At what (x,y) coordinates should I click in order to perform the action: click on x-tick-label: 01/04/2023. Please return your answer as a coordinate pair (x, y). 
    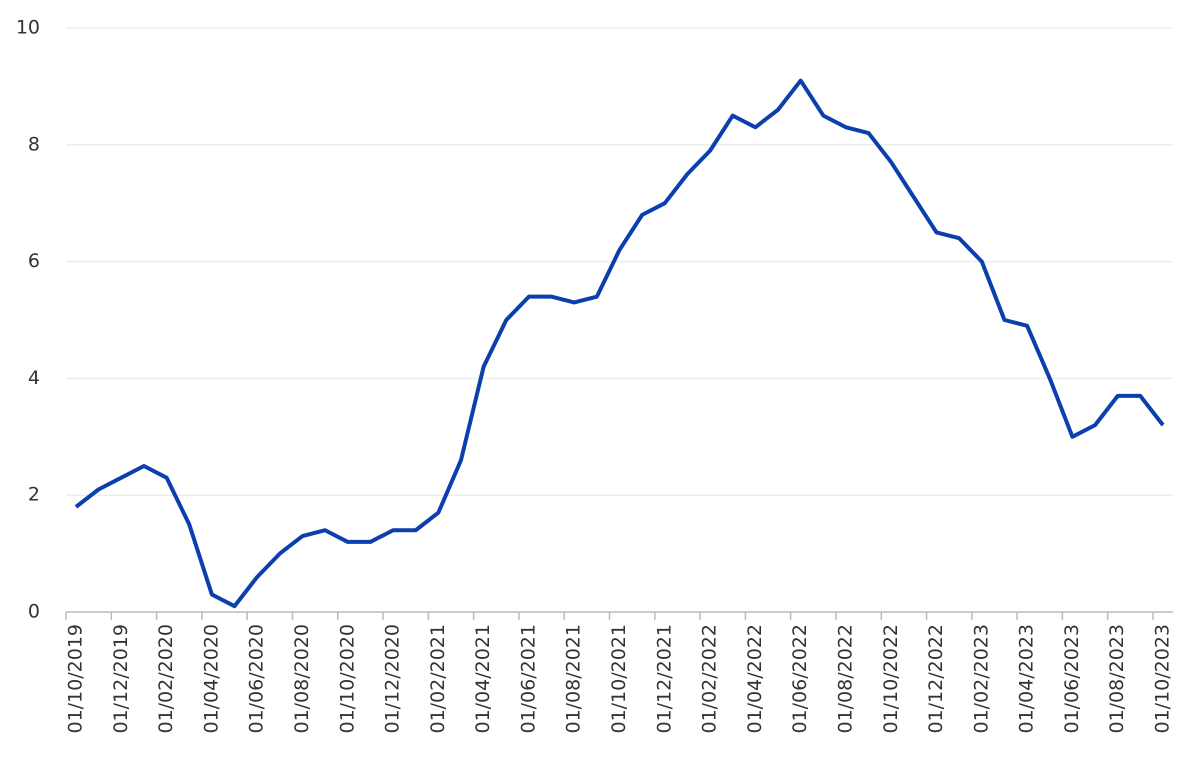
    Looking at the image, I should click on (1027, 679).